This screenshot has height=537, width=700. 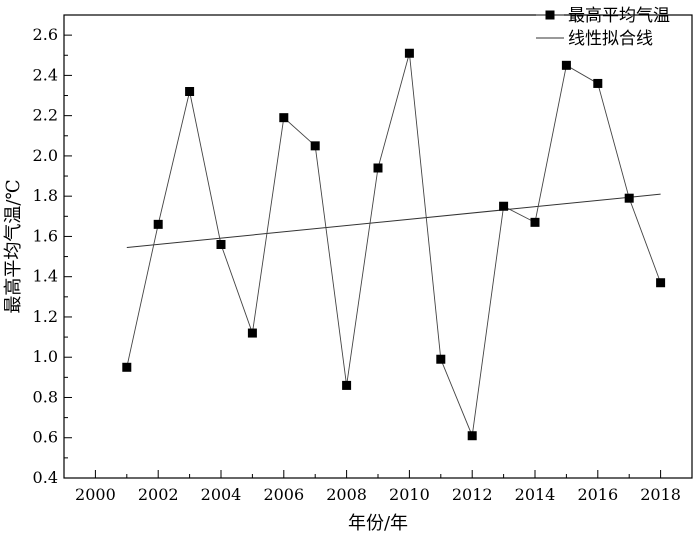 What do you see at coordinates (45, 115) in the screenshot?
I see `y-tick-label: 2.2` at bounding box center [45, 115].